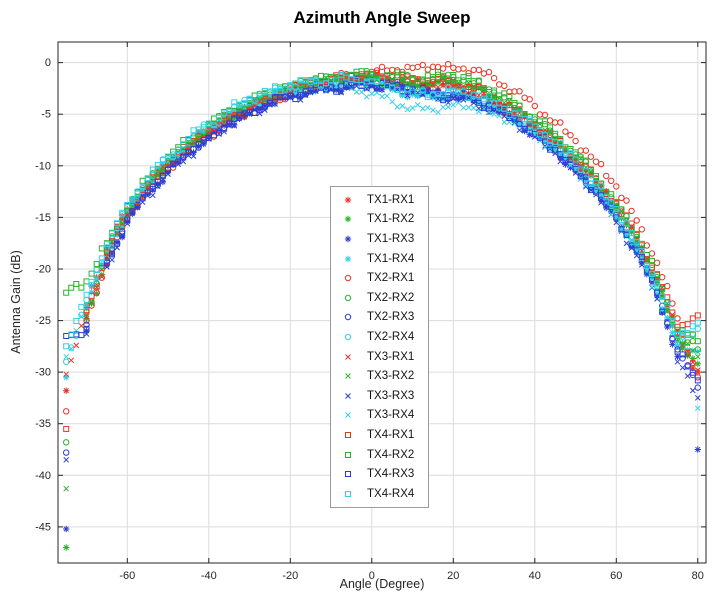 This screenshot has height=609, width=725. What do you see at coordinates (391, 238) in the screenshot?
I see `legend-label: TX1-RX3` at bounding box center [391, 238].